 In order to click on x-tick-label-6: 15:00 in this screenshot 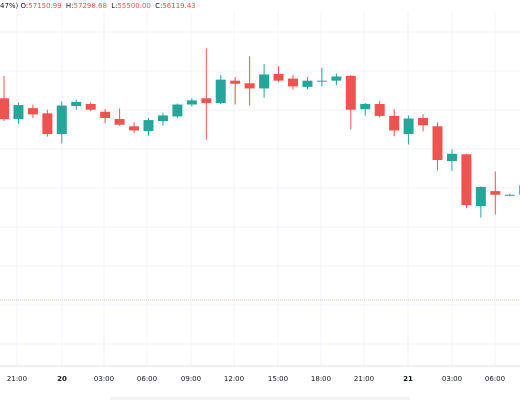, I will do `click(278, 379)`.